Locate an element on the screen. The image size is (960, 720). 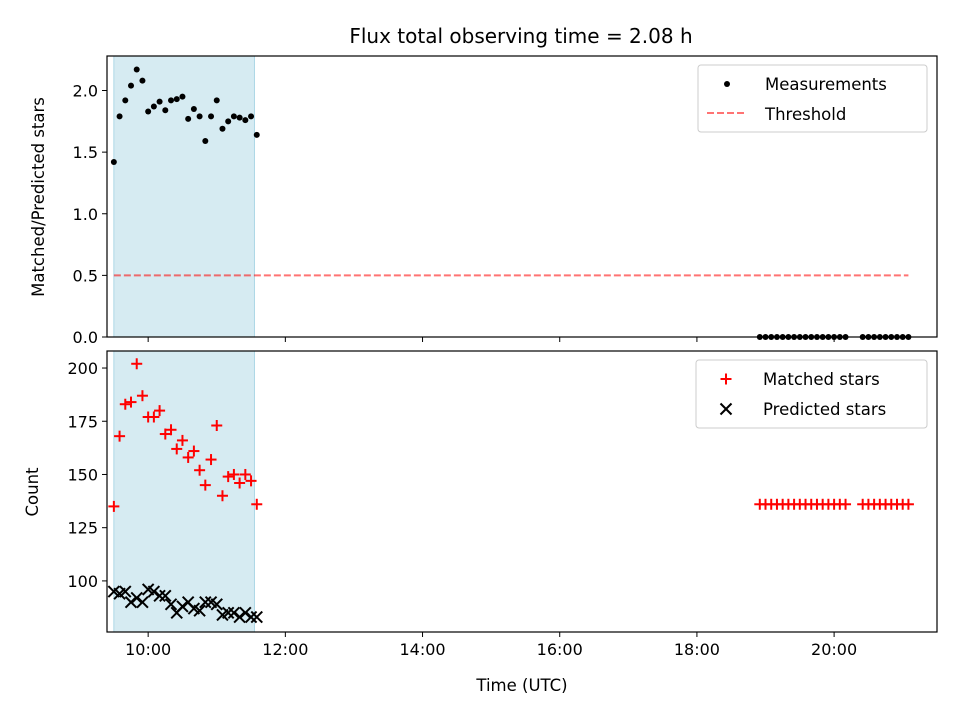
y-tick-label: 0.0 is located at coordinates (85, 337).